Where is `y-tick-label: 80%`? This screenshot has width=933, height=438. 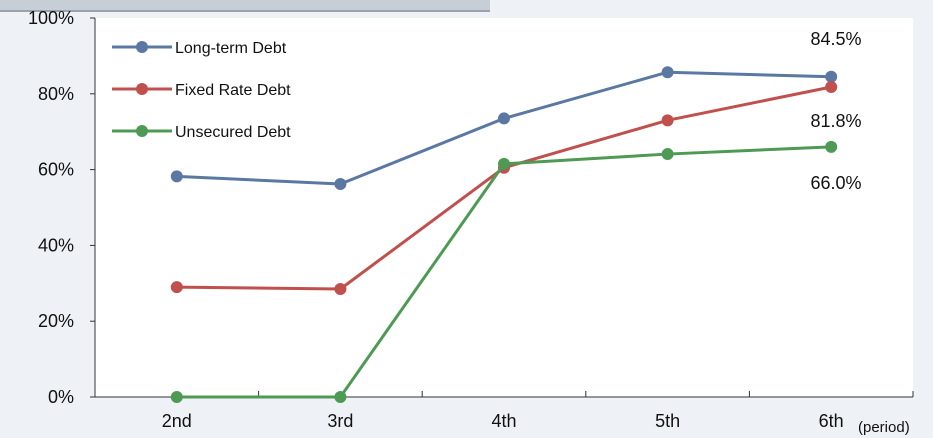
y-tick-label: 80% is located at coordinates (56, 94).